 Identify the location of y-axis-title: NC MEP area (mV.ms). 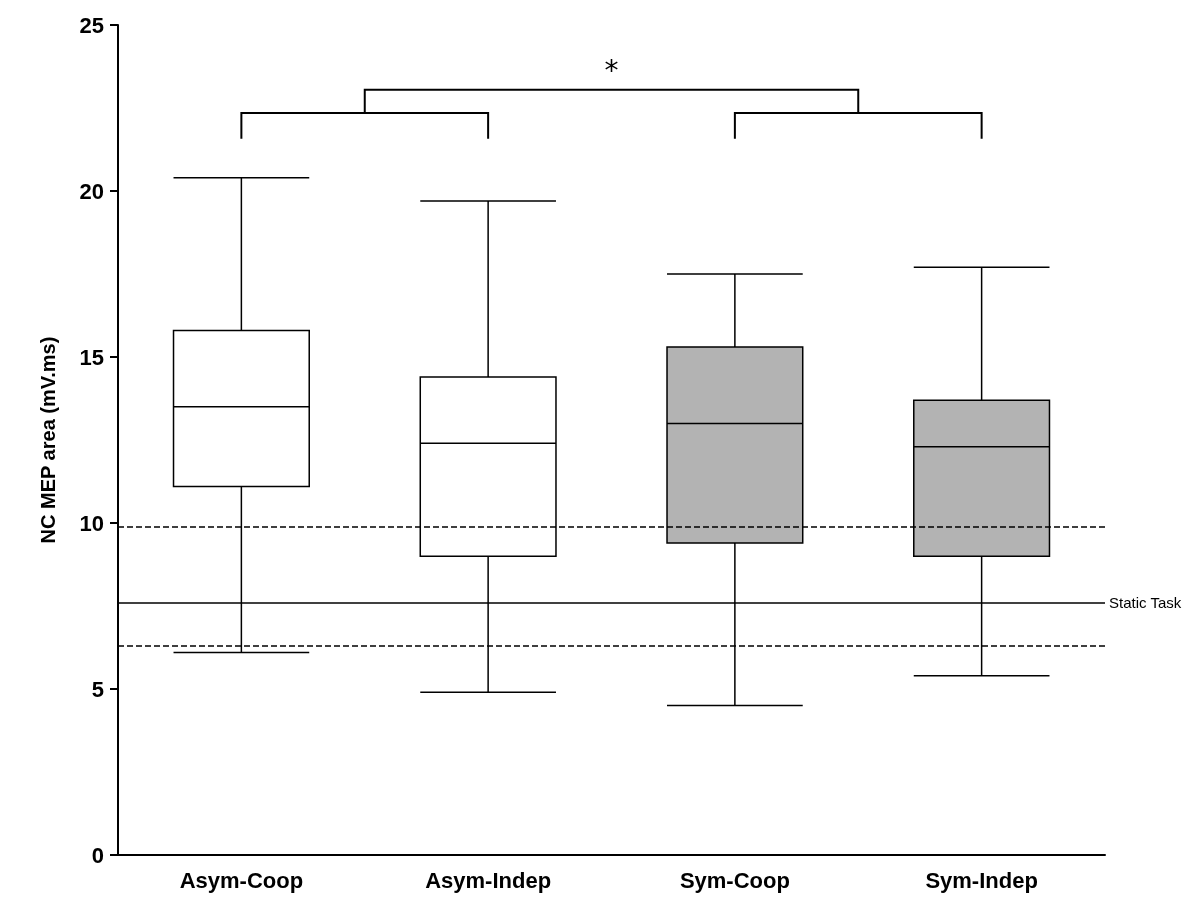
(48, 440).